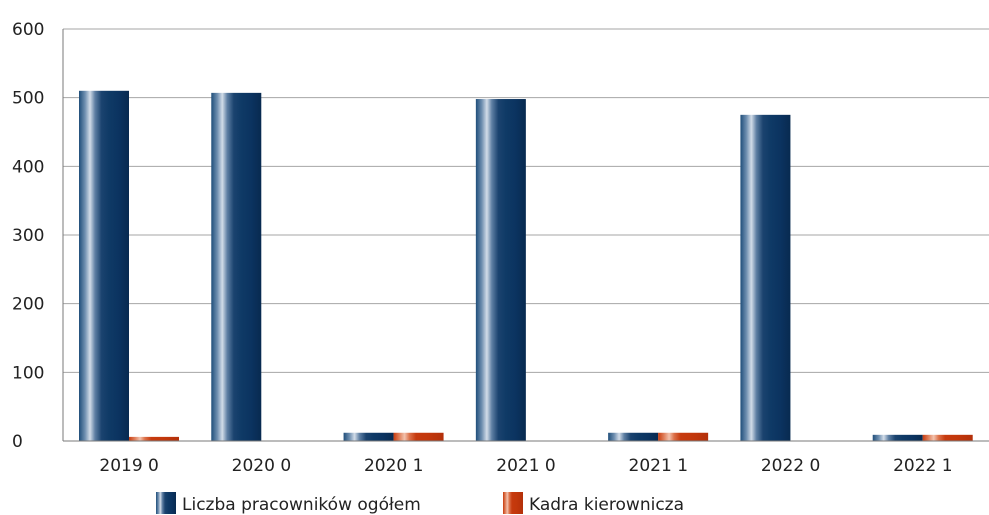 The width and height of the screenshot is (989, 515). Describe the element at coordinates (790, 466) in the screenshot. I see `x-tick-label: 2022 0` at that location.